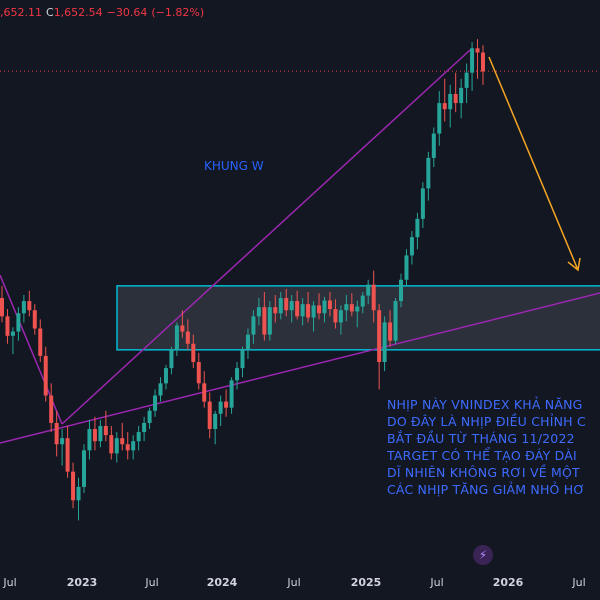  What do you see at coordinates (78, 12) in the screenshot?
I see `close-value: 1,652.54` at bounding box center [78, 12].